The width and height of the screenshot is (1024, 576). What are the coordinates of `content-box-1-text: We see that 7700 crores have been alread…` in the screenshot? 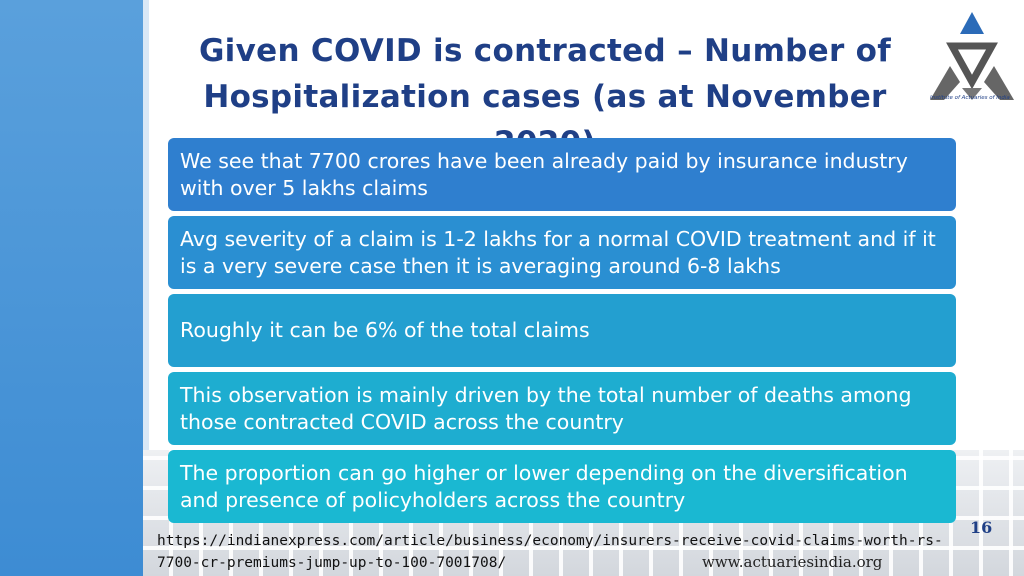 It's located at (544, 174).